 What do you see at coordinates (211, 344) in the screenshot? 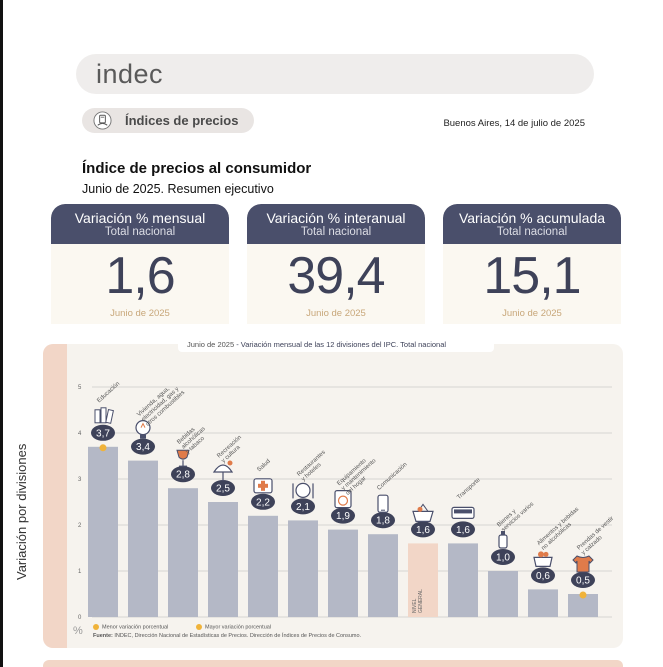
I see `chart-caption-period: Junio de 2025` at bounding box center [211, 344].